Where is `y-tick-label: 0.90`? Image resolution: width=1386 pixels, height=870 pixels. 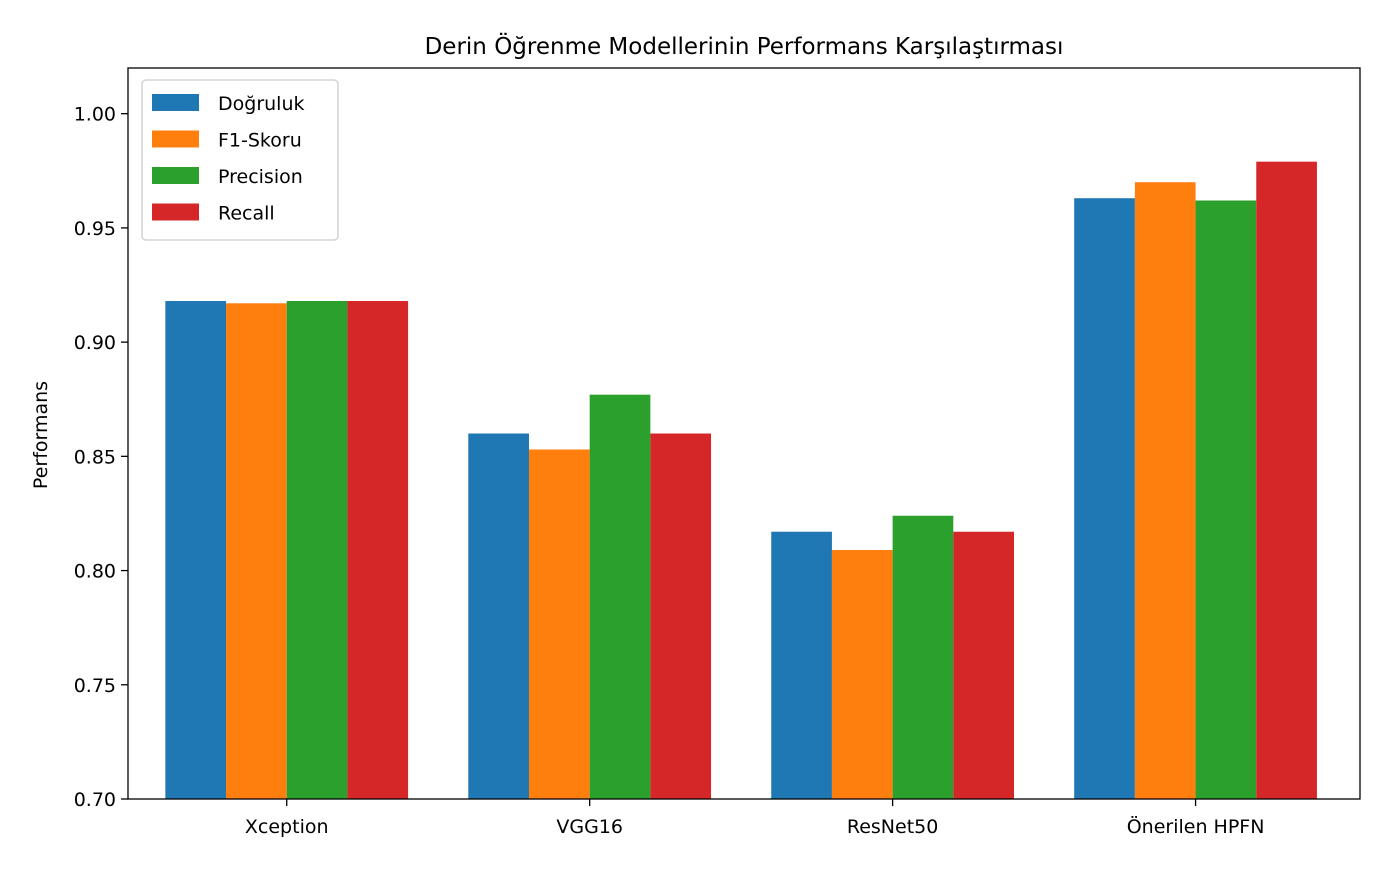
y-tick-label: 0.90 is located at coordinates (95, 343).